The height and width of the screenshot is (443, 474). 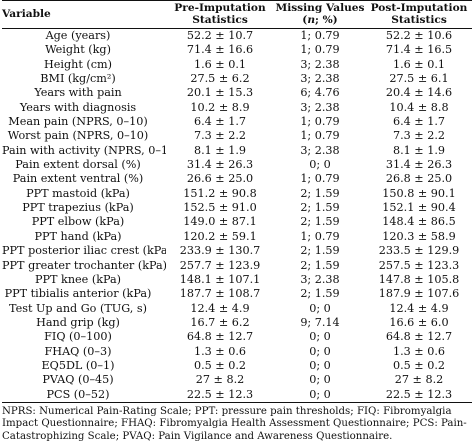 I want to click on header-pre-line1: Pre-Imputation, so click(x=220, y=8).